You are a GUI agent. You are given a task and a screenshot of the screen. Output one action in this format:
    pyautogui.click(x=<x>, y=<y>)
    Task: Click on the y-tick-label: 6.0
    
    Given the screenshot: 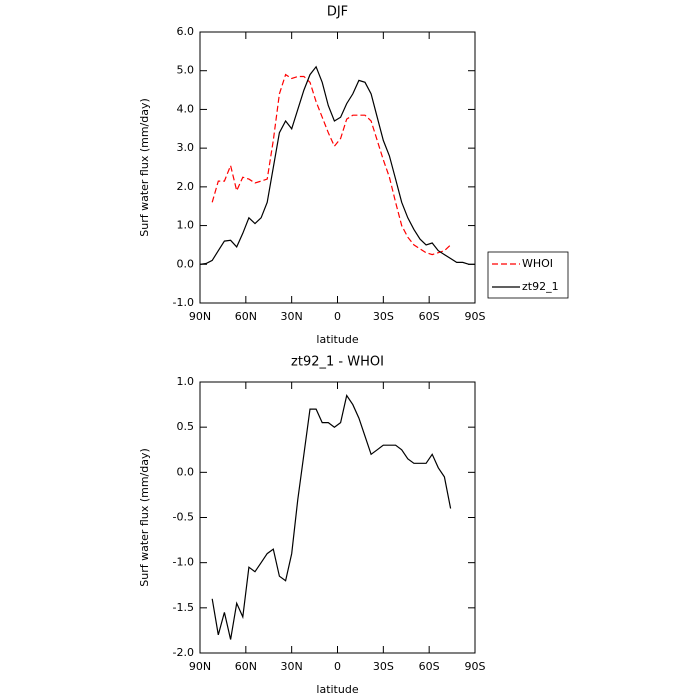 What is the action you would take?
    pyautogui.click(x=186, y=31)
    